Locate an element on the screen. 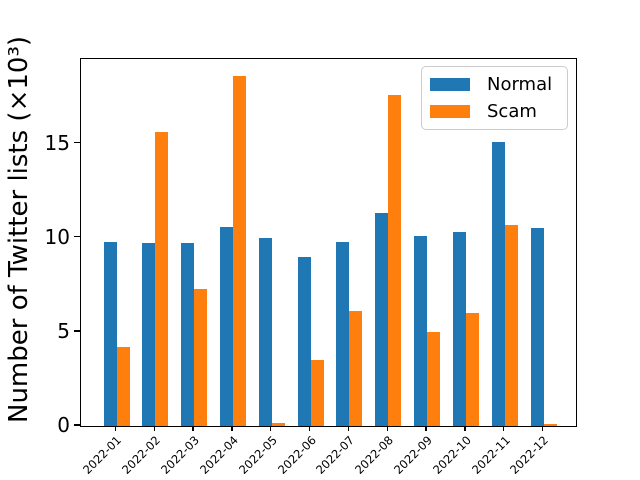 Image resolution: width=640 pixels, height=480 pixels. legend: Normal Scam is located at coordinates (494, 98).